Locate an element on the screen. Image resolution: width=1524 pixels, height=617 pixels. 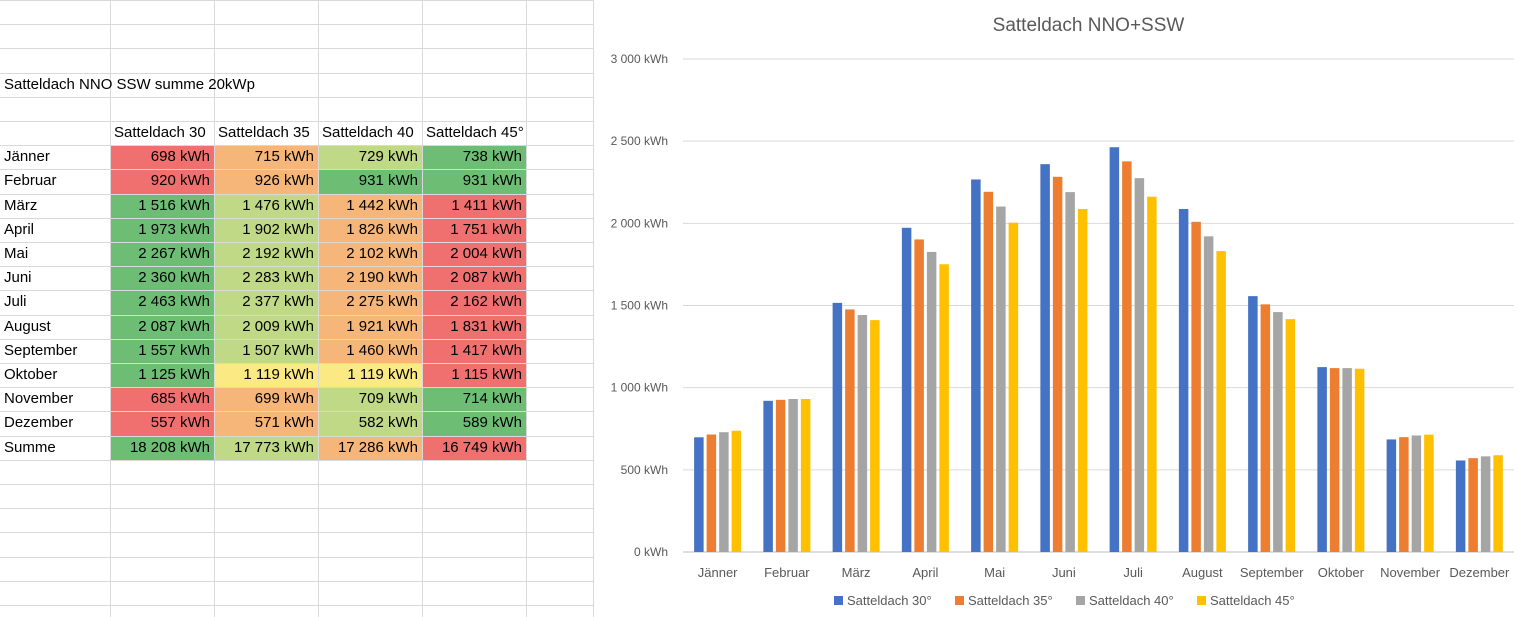
value-cell: 589 kWh is located at coordinates (492, 423).